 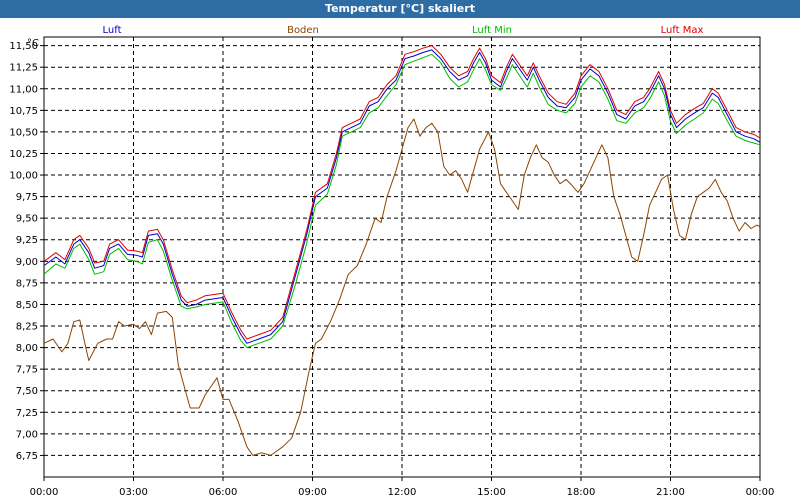 What do you see at coordinates (23, 89) in the screenshot?
I see `y-tick-label: 11,00` at bounding box center [23, 89].